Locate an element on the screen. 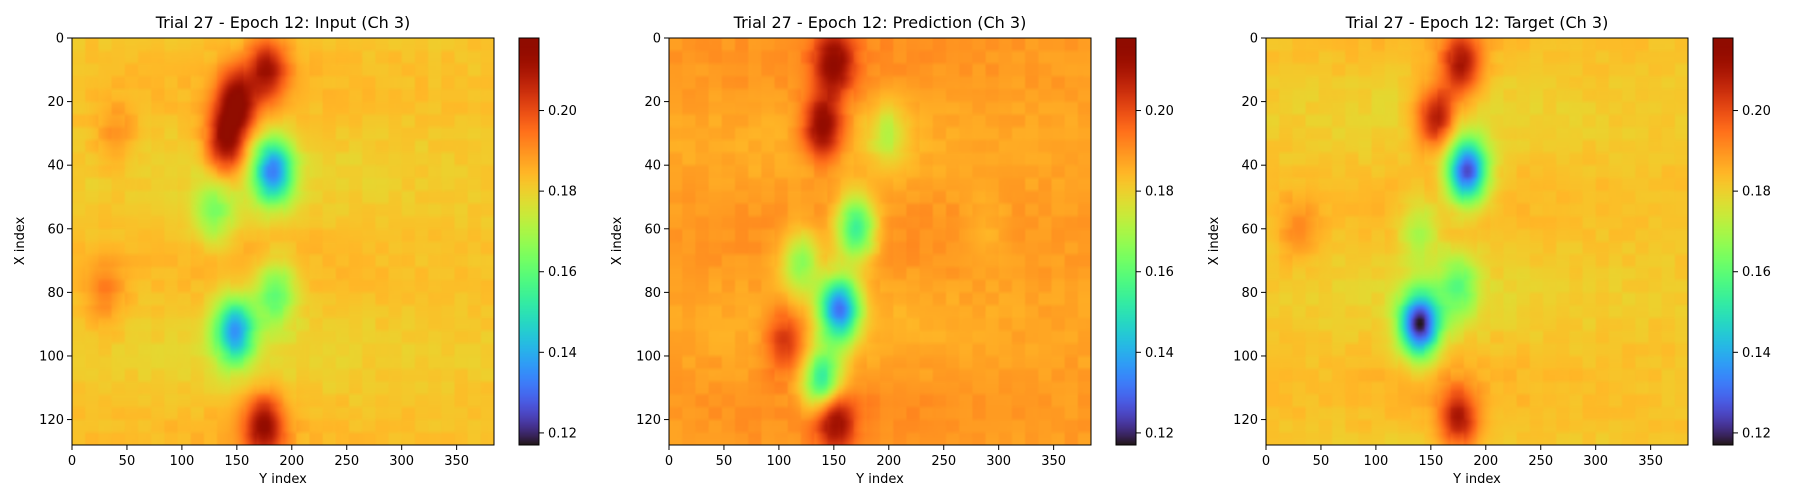  chart-title: Trial 27 - Epoch 12: Input (Ch 3) is located at coordinates (283, 22).